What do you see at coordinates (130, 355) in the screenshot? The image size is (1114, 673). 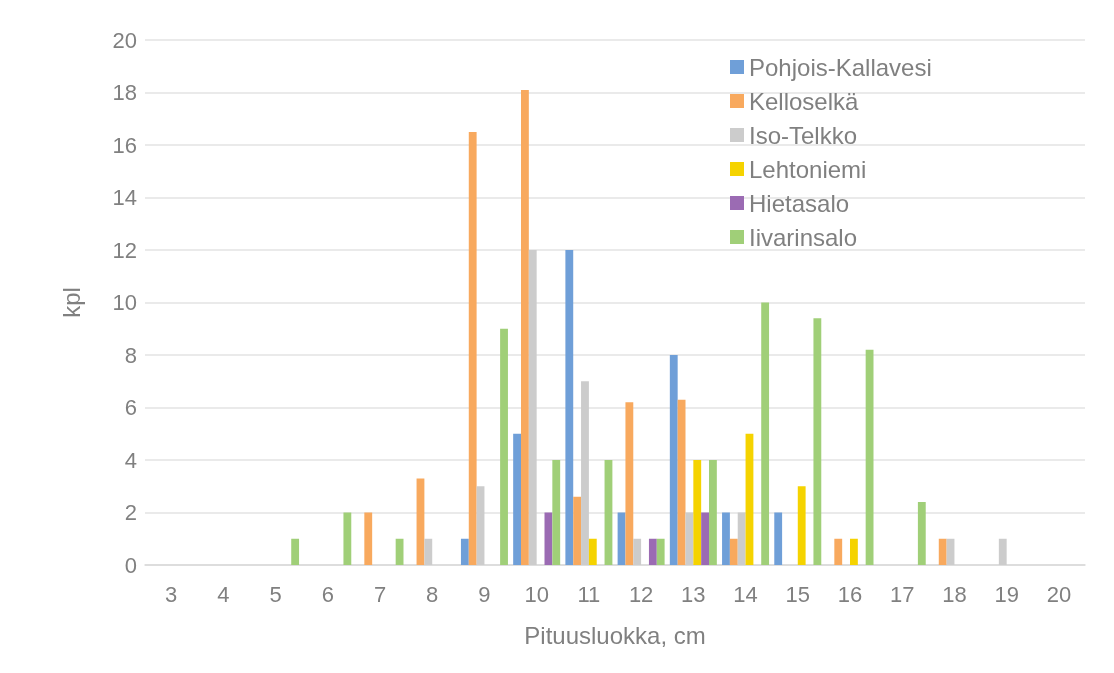 I see `y-tick-label: 8` at bounding box center [130, 355].